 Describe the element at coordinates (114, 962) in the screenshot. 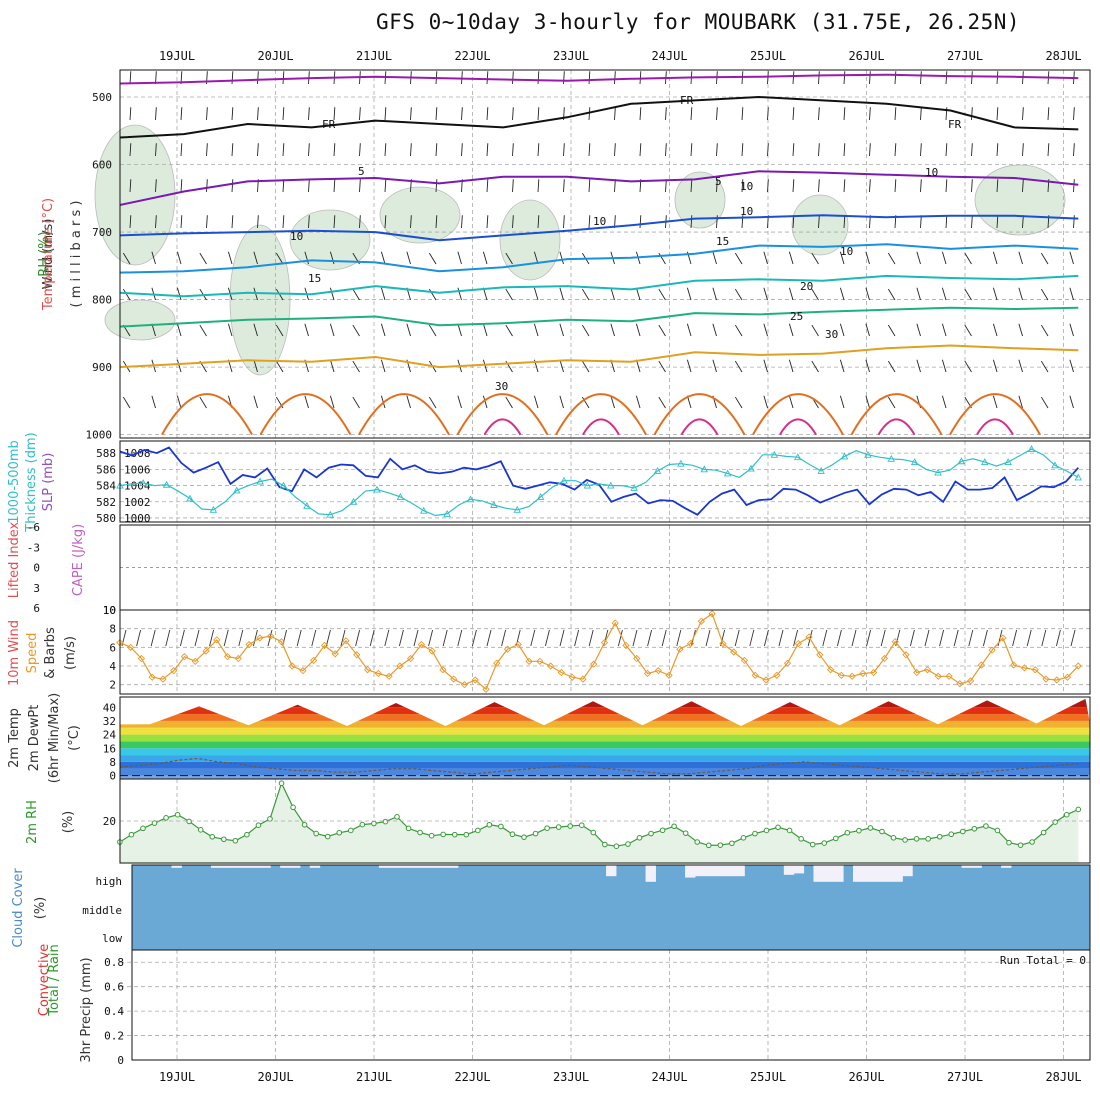

I see `precip-tick: 0.8` at that location.